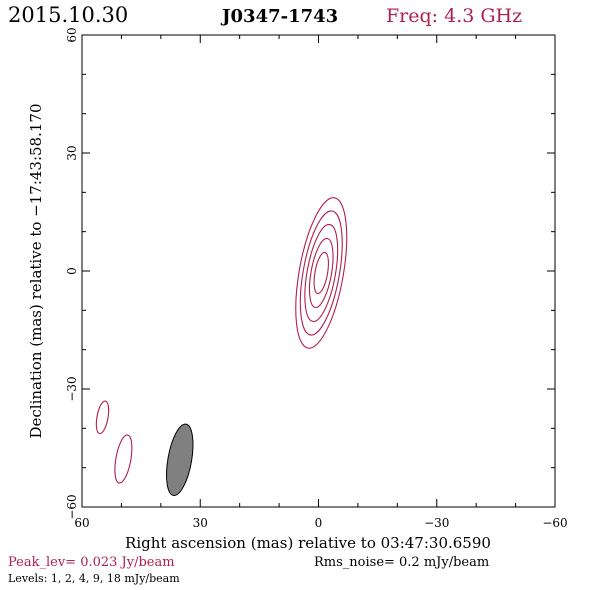  What do you see at coordinates (72, 34) in the screenshot?
I see `y-tick-label: 60` at bounding box center [72, 34].